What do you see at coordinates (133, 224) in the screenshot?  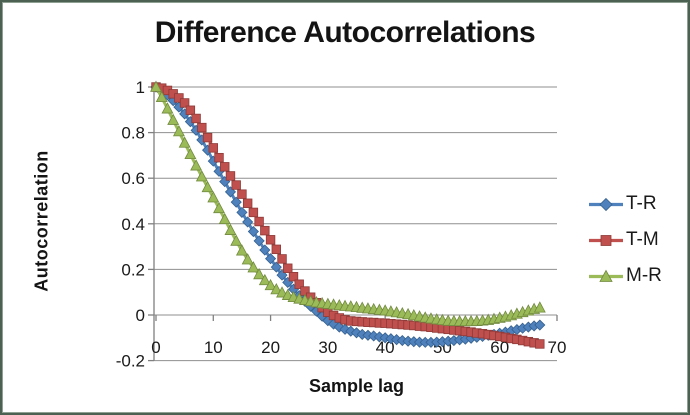 I see `y-tick-label: 0.4` at bounding box center [133, 224].